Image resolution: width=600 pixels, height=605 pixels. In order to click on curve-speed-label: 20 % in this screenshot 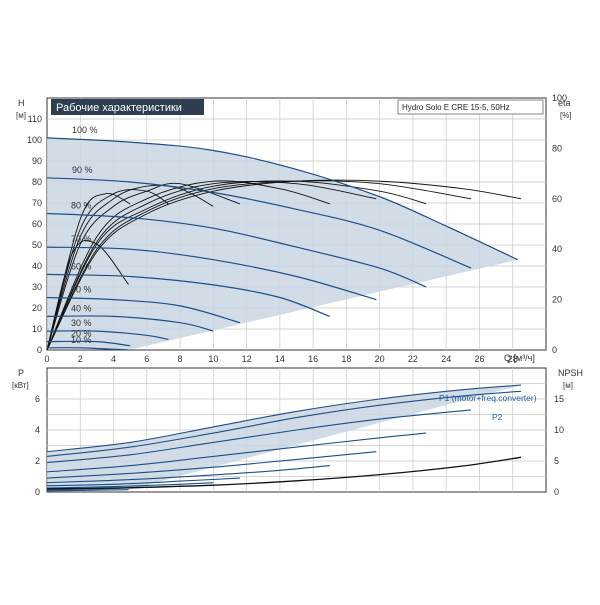, I will do `click(81, 334)`.